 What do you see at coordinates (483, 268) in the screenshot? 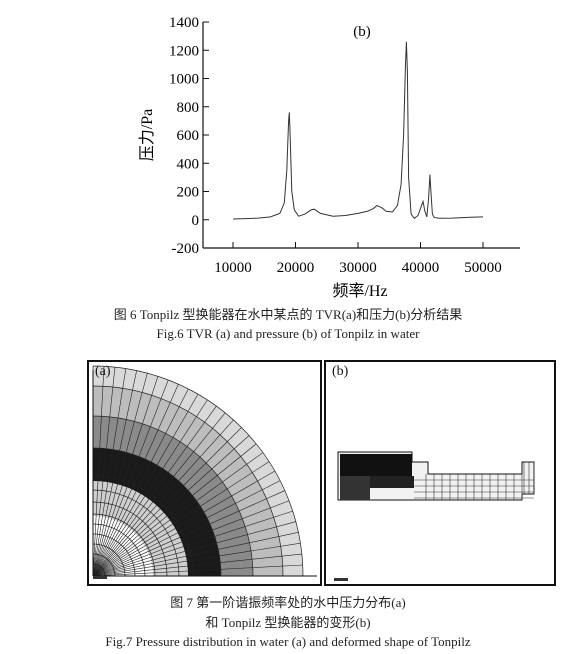
I see `x-tick-label: 50000` at bounding box center [483, 268].